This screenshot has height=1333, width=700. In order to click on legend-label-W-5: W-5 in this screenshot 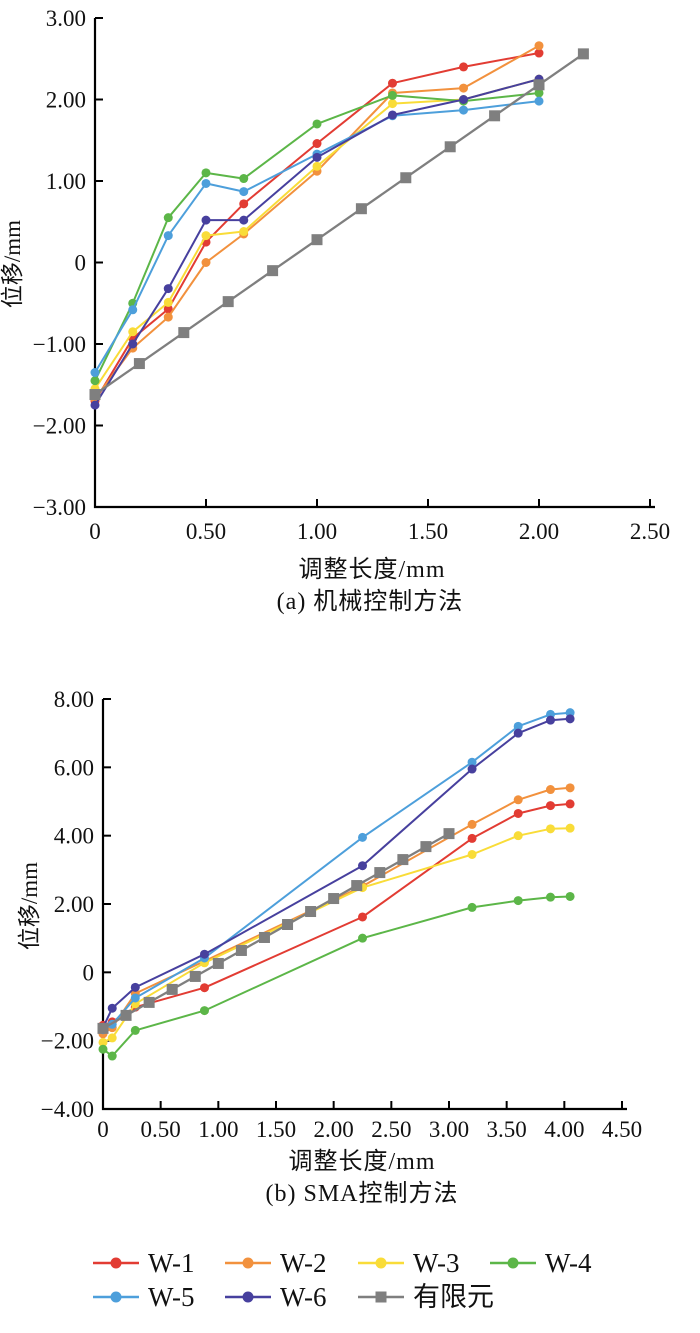, I will do `click(171, 1297)`.